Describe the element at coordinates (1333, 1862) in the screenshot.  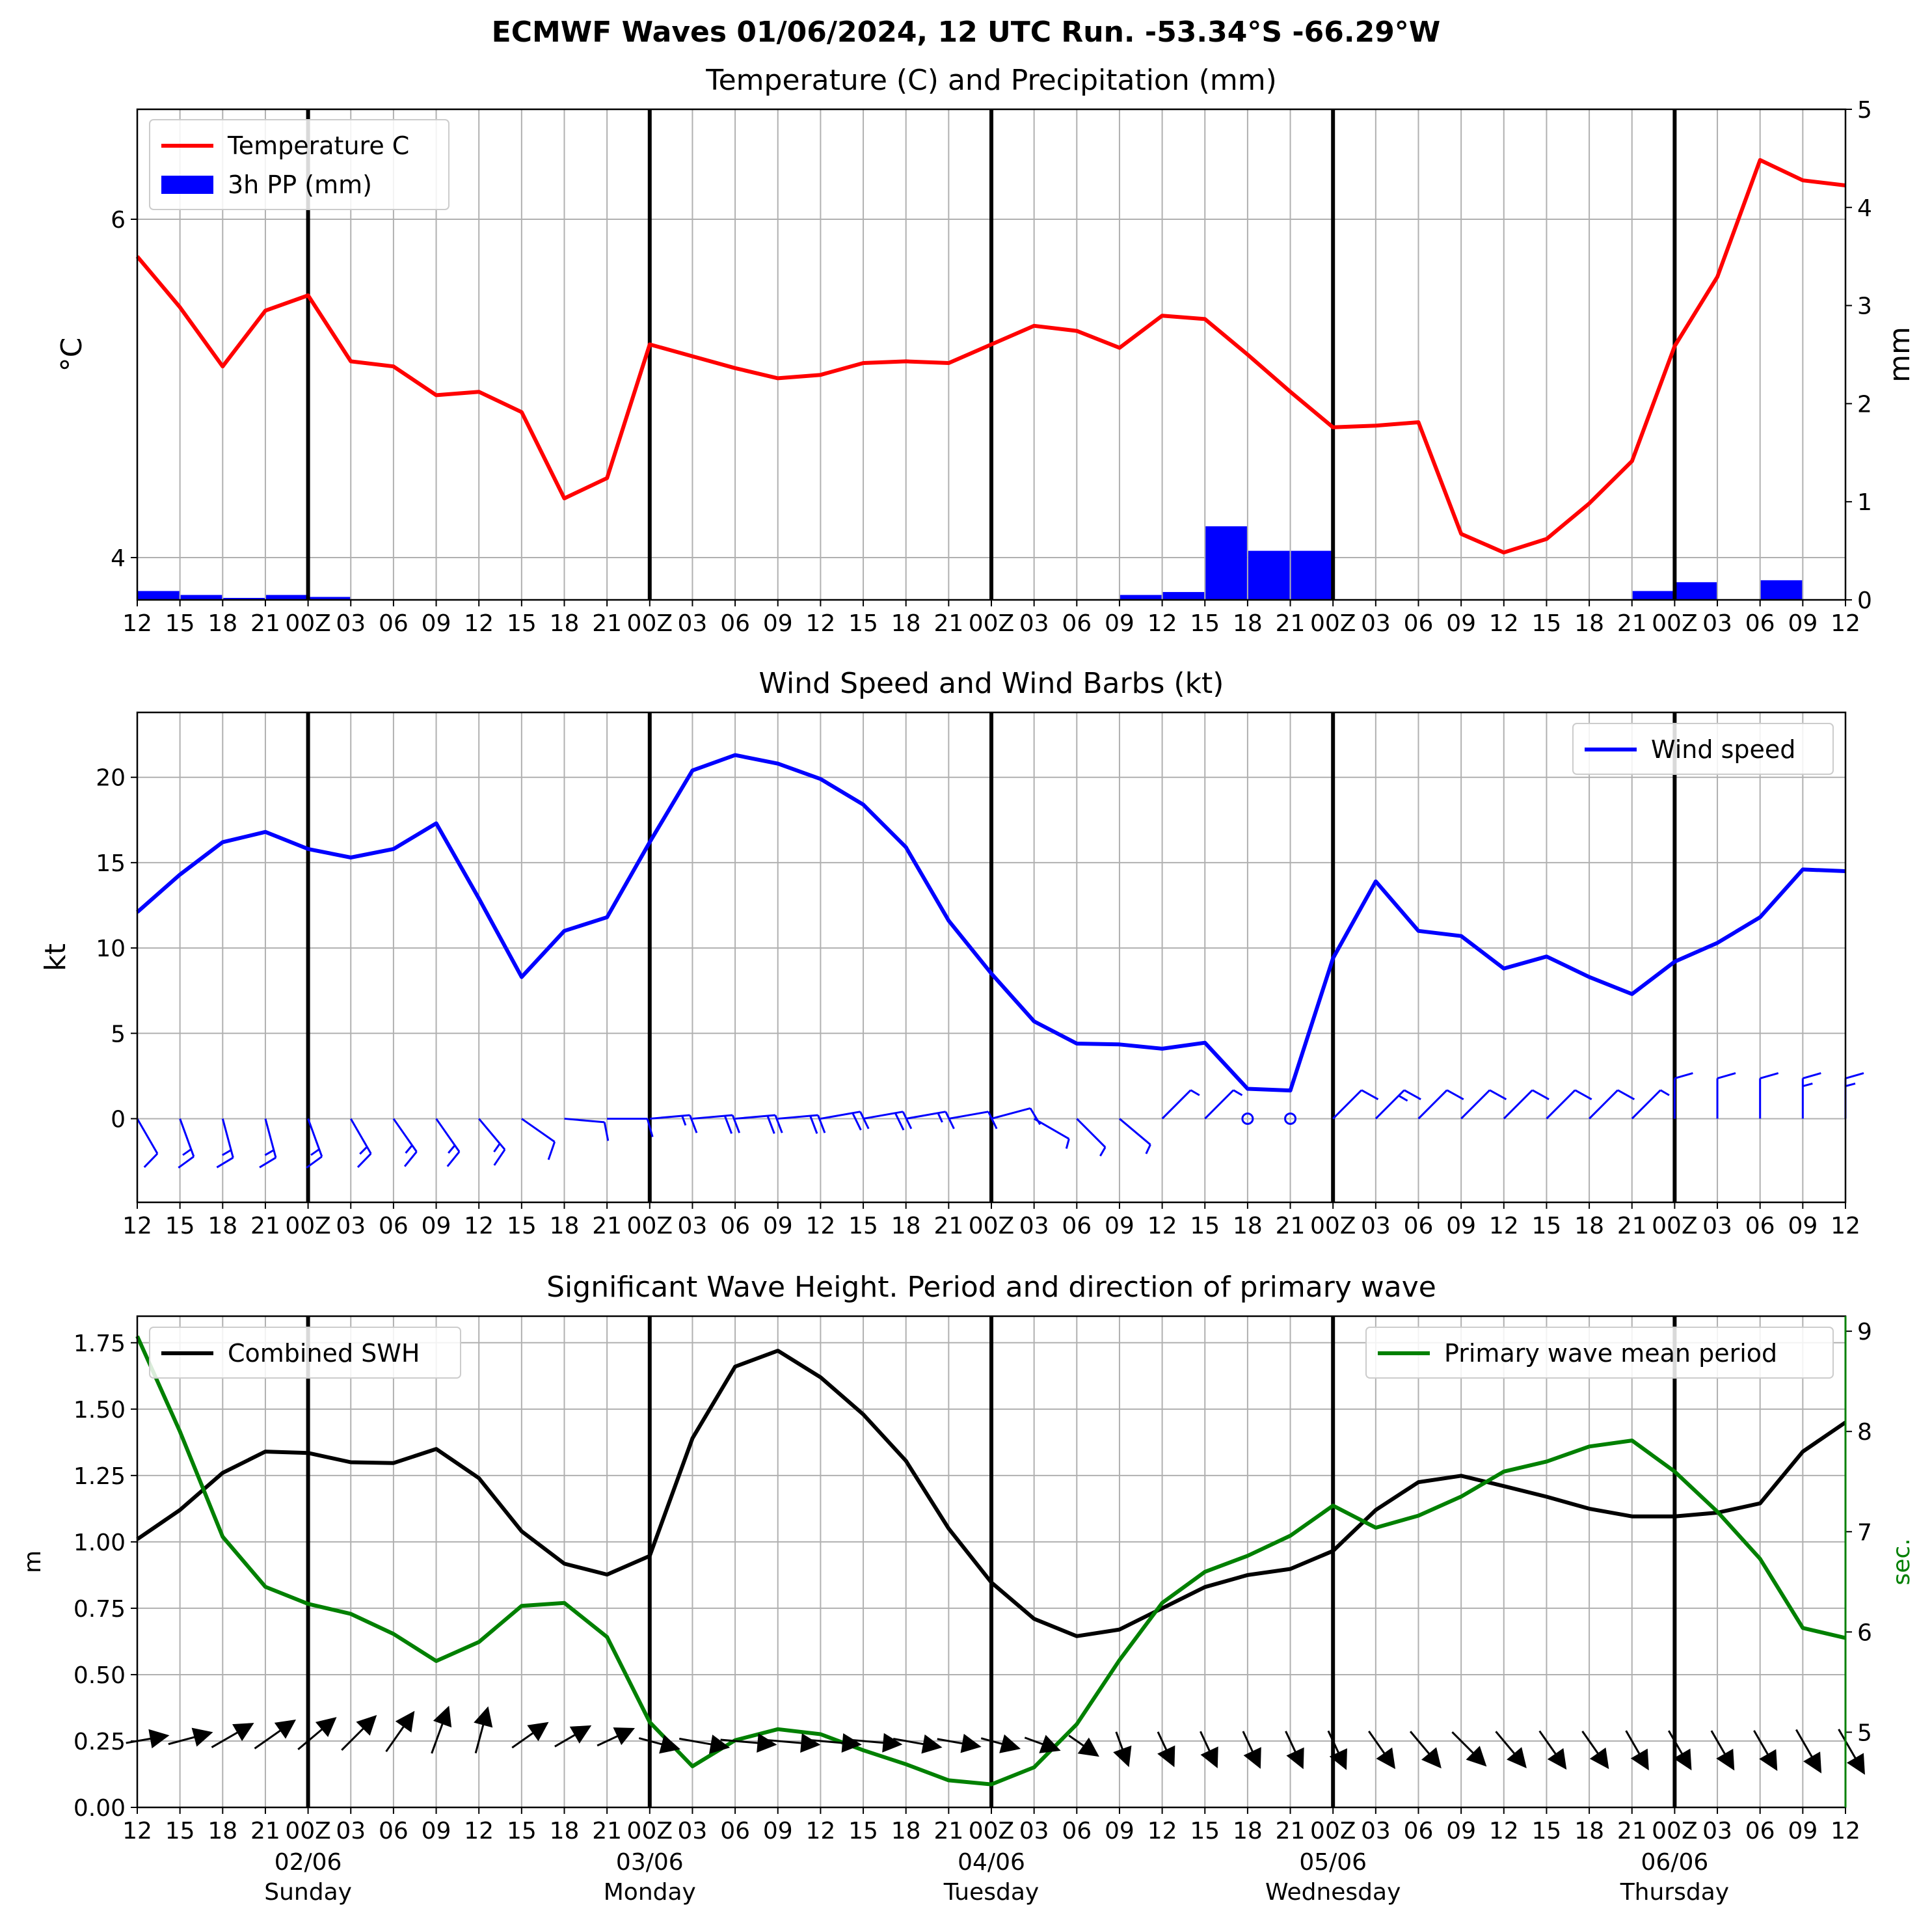
I see `day-date-label: 05/06` at that location.